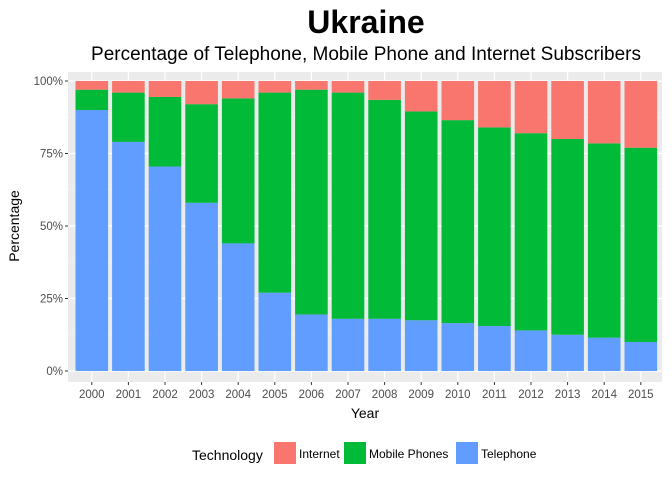 Image resolution: width=672 pixels, height=480 pixels. Describe the element at coordinates (165, 89) in the screenshot. I see `bar-internet-2002` at that location.